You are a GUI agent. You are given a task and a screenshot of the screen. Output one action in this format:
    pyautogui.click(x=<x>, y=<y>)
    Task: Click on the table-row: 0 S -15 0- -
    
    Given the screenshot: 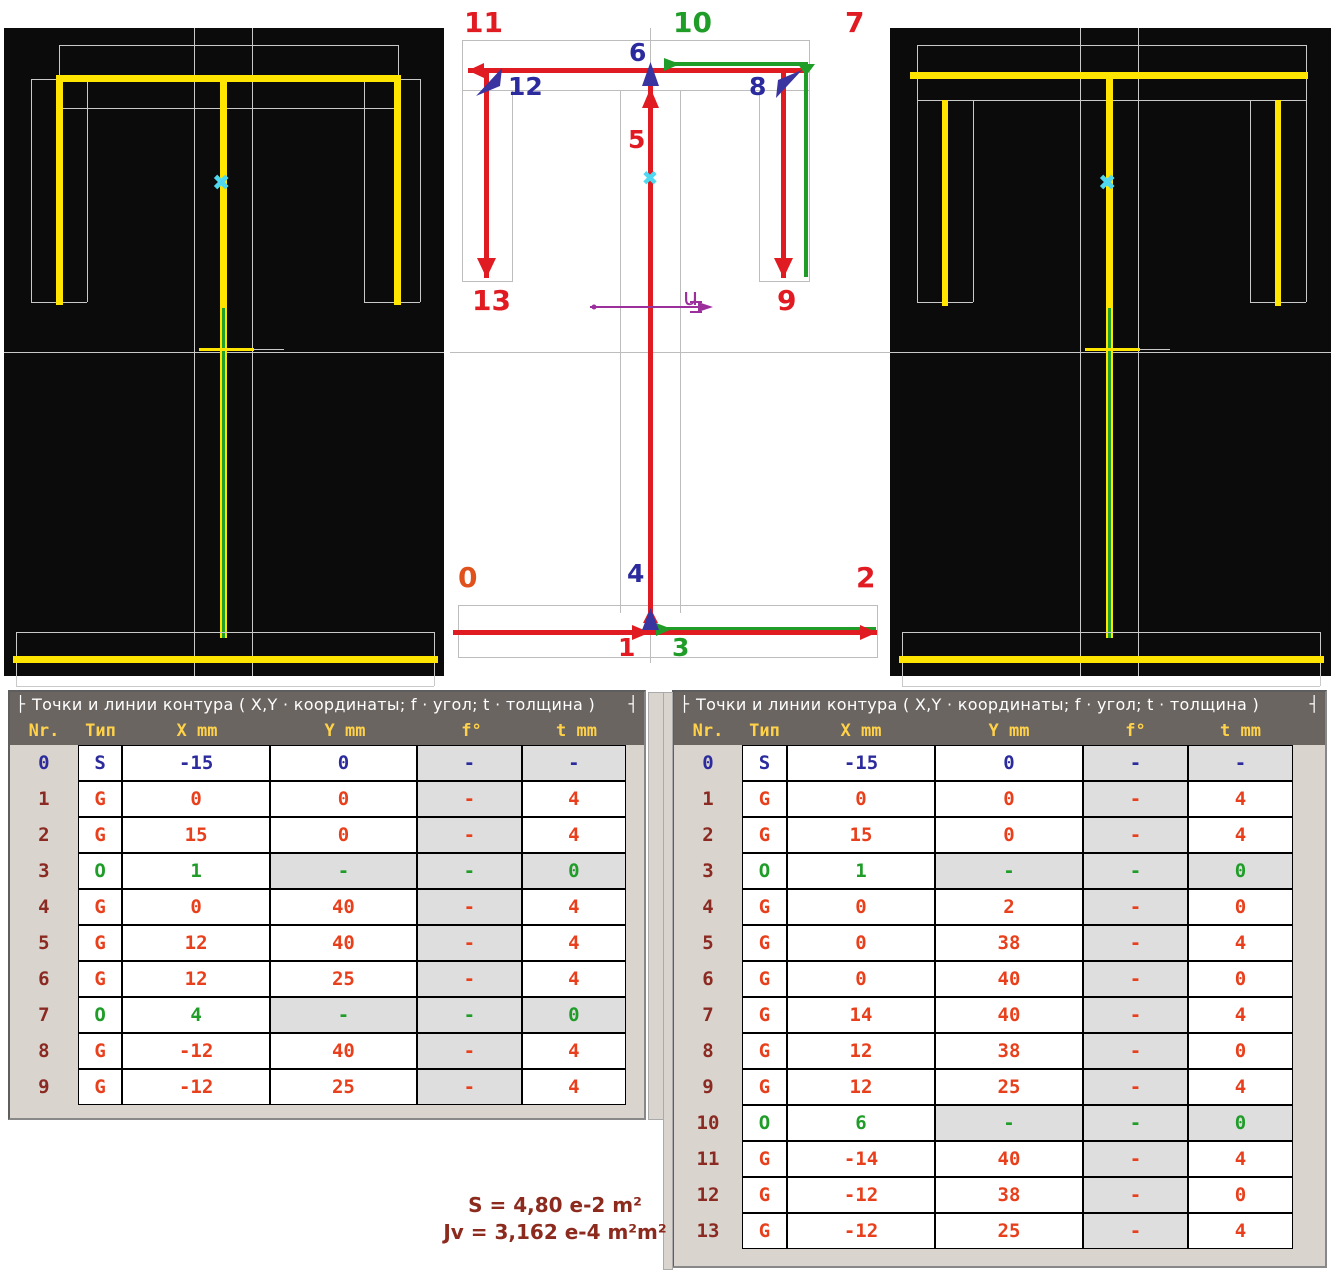 What is the action you would take?
    pyautogui.click(x=999, y=763)
    